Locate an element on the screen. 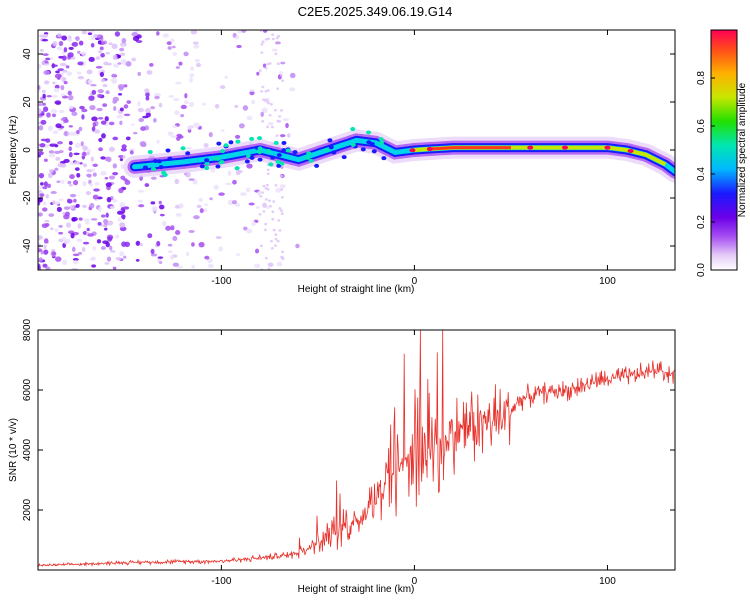 Image resolution: width=750 pixels, height=600 pixels. spectrogram-y-tick-label: 40 is located at coordinates (27, 54).